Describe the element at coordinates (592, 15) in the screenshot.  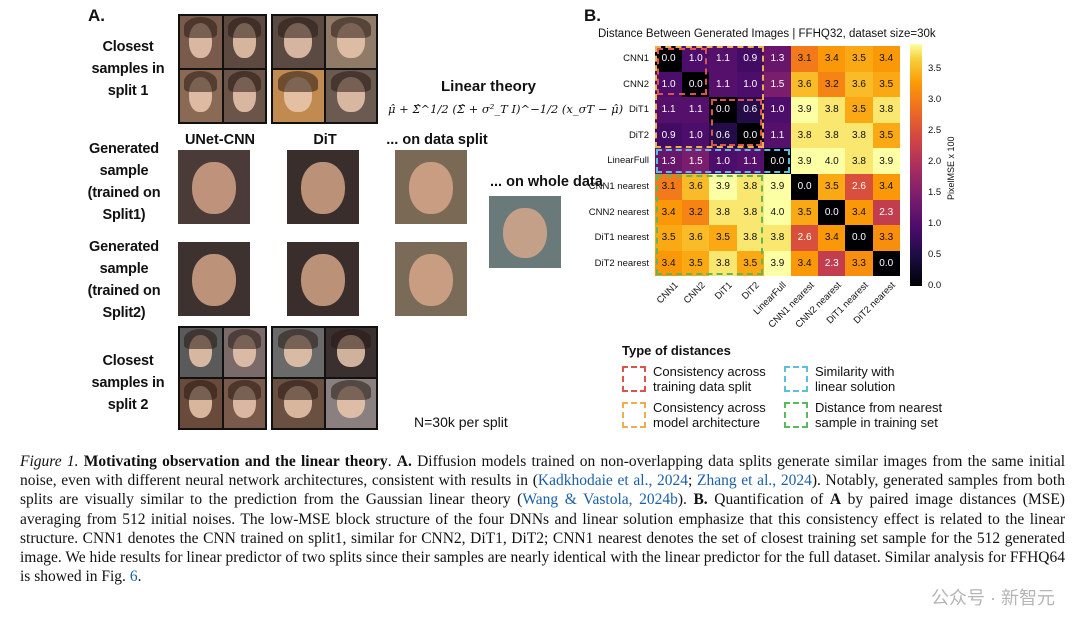
I see `panel-b-letter: B.` at that location.